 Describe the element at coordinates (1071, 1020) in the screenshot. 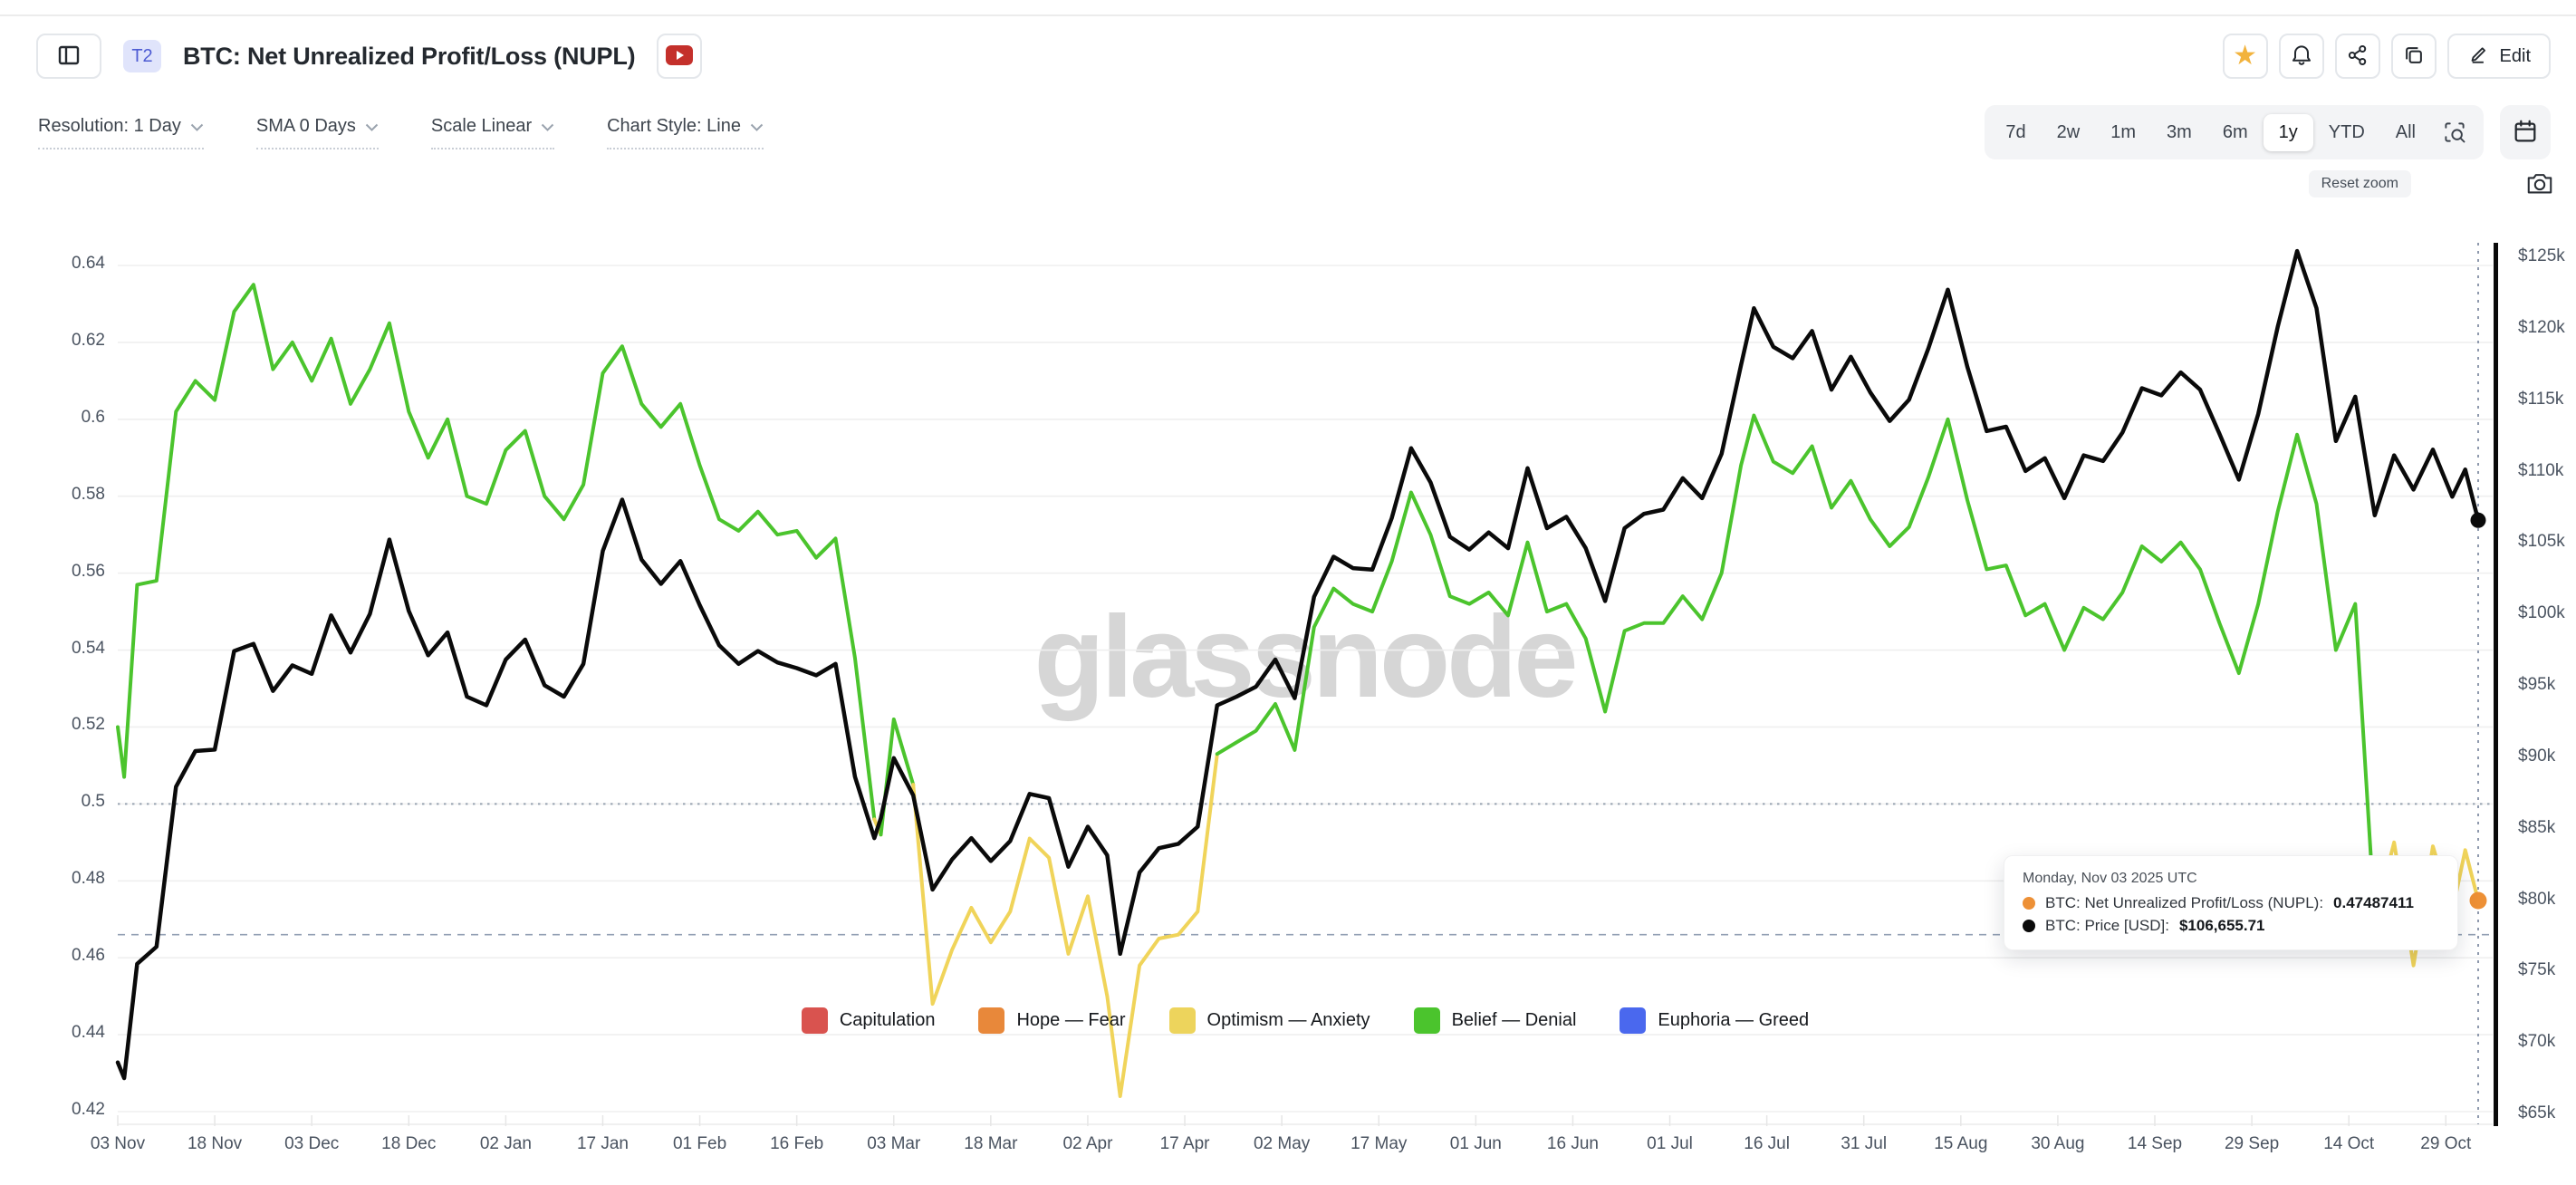

I see `legend-label: Hope — Fear` at that location.